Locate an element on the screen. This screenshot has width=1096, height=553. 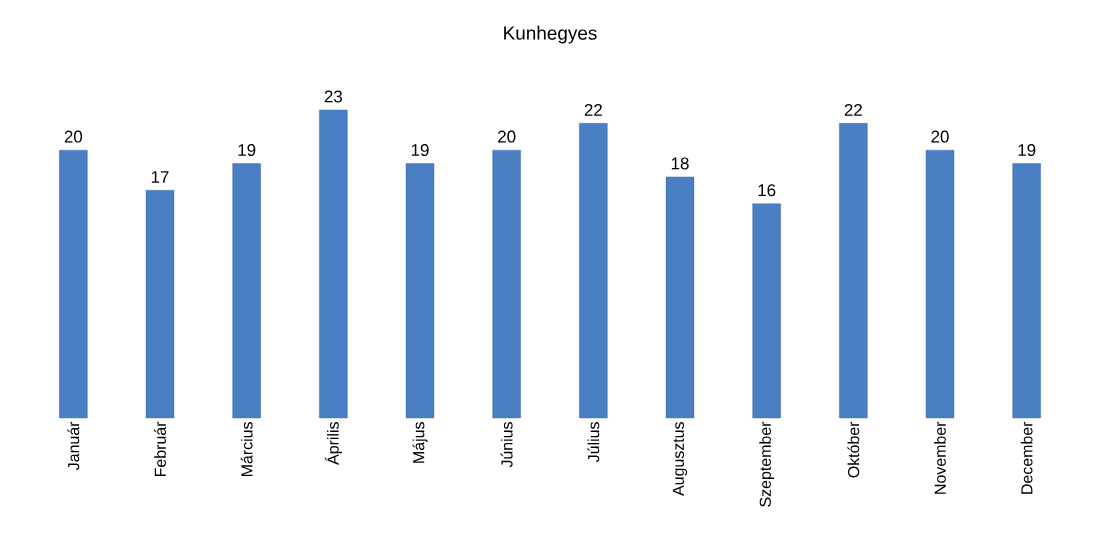
data-label: 17 is located at coordinates (160, 177).